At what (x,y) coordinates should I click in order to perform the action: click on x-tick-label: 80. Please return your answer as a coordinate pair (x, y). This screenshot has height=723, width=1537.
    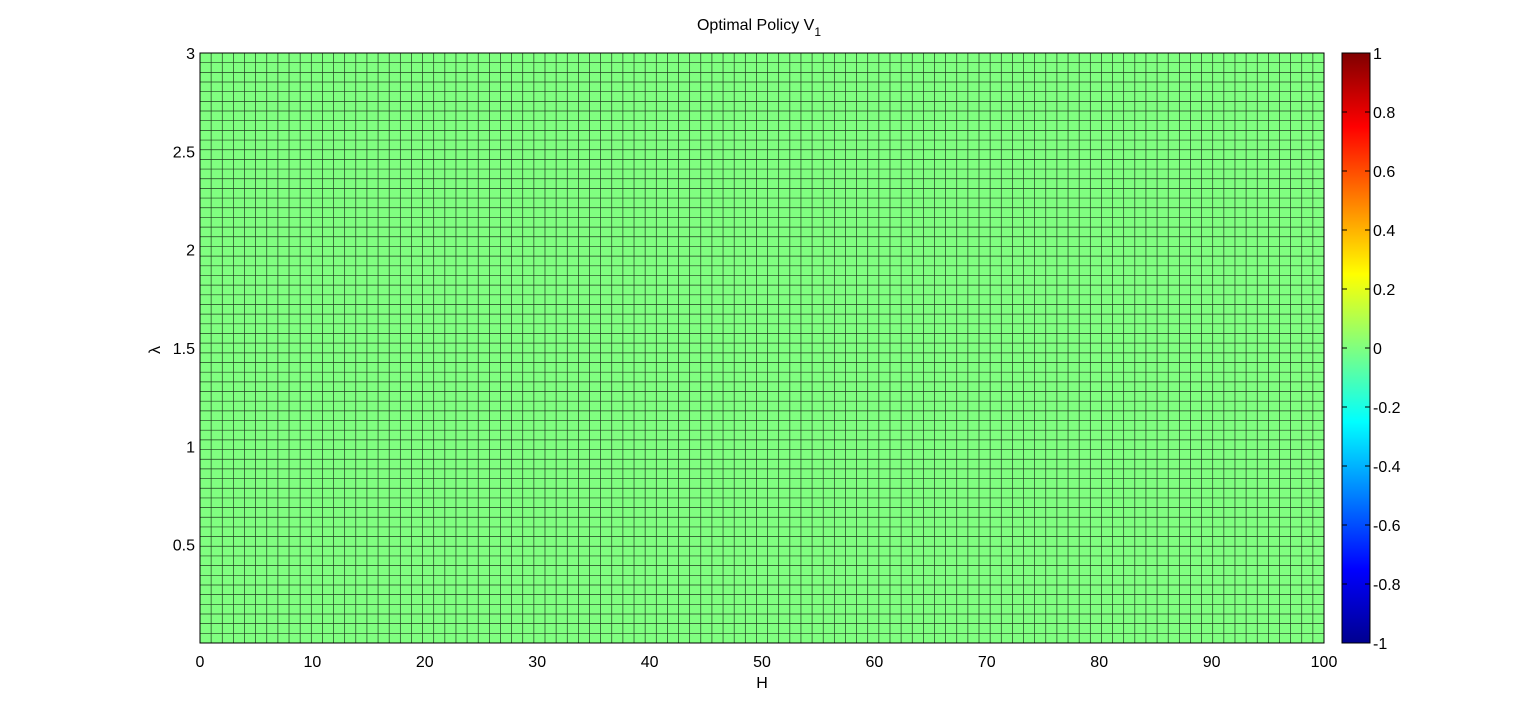
    Looking at the image, I should click on (1099, 662).